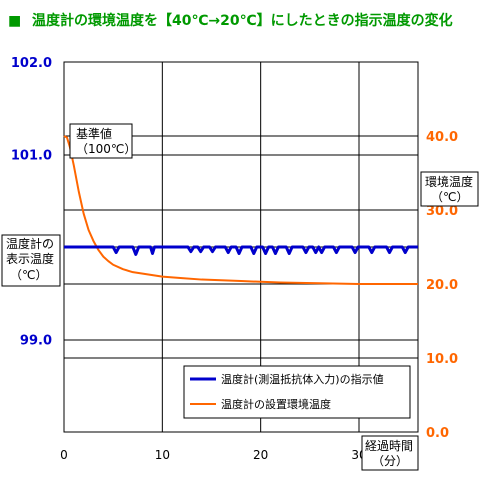 The image size is (480, 495). What do you see at coordinates (302, 379) in the screenshot?
I see `legend-label-1: 温度計(測温抵抗体入力)の指示値` at bounding box center [302, 379].